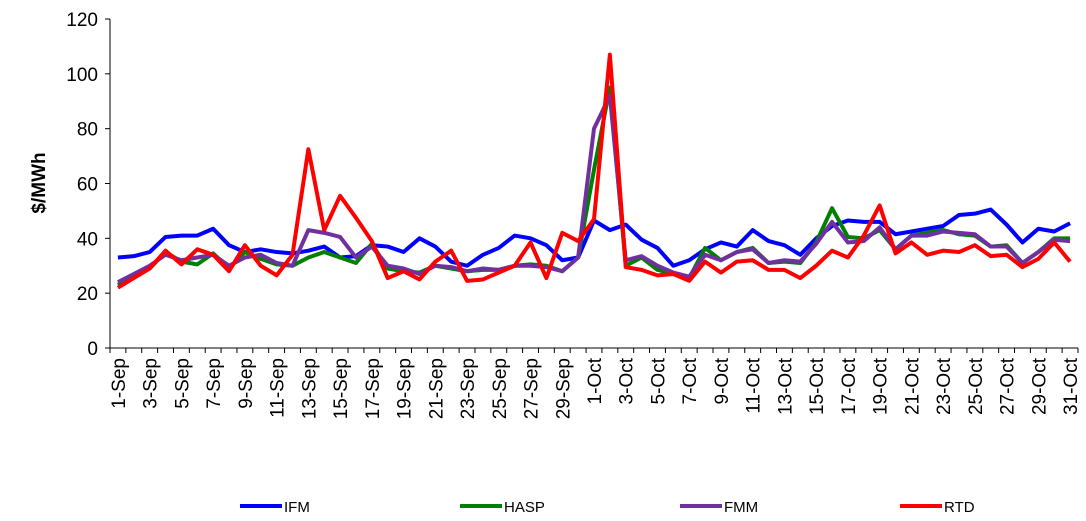 This screenshot has height=521, width=1086. I want to click on x-tick-label: 3-Oct, so click(627, 380).